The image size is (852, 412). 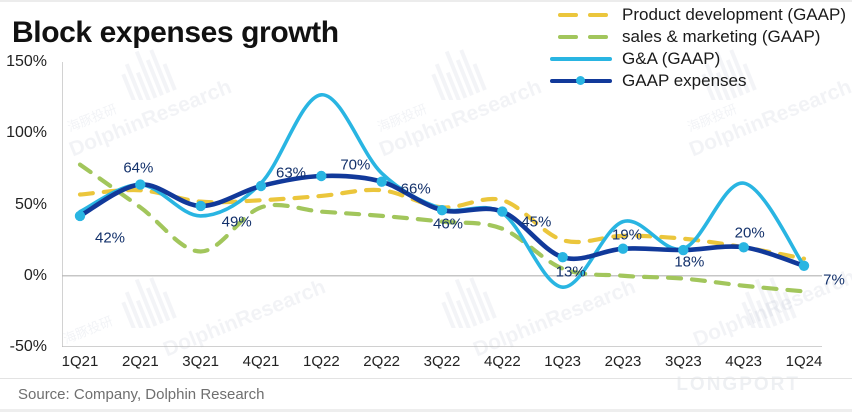 I want to click on x-axis-tick-label-3Q21: 3Q21, so click(x=201, y=361).